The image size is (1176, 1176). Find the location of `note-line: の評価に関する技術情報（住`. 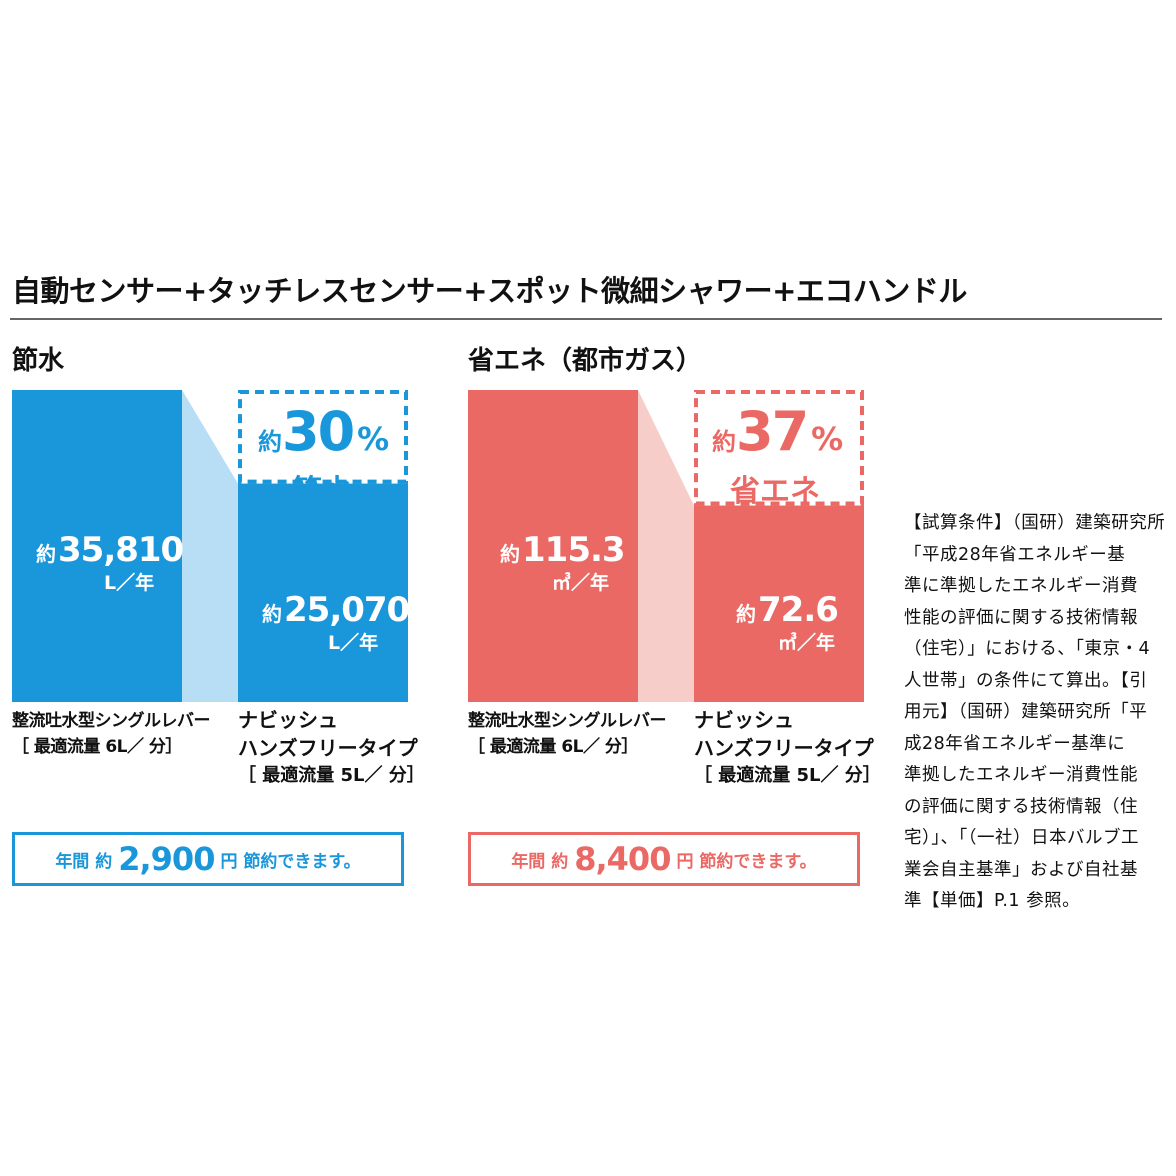

note-line: の評価に関する技術情報（住 is located at coordinates (1021, 806).